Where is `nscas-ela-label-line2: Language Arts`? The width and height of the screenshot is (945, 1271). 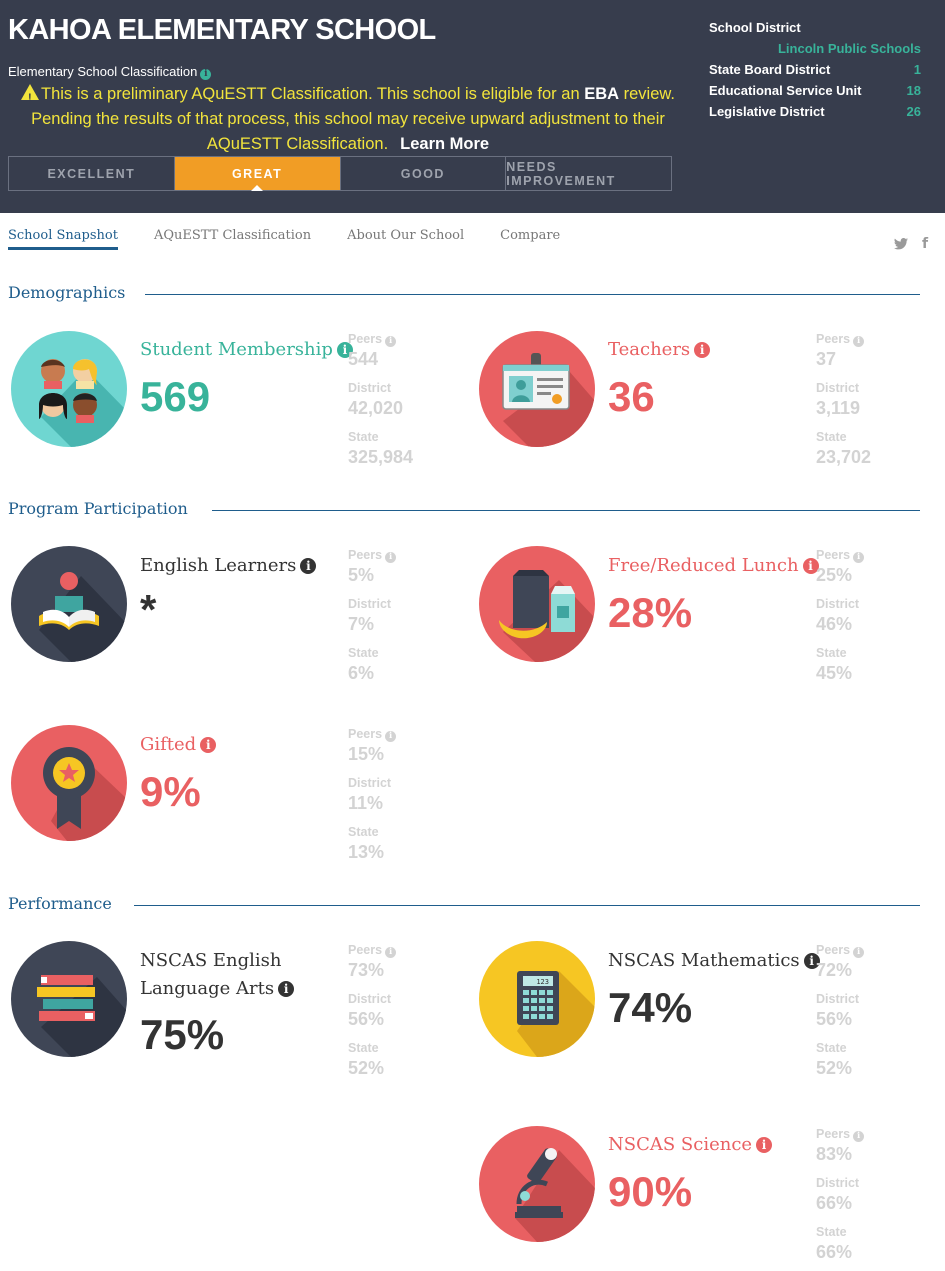
nscas-ela-label-line2: Language Arts is located at coordinates (207, 988).